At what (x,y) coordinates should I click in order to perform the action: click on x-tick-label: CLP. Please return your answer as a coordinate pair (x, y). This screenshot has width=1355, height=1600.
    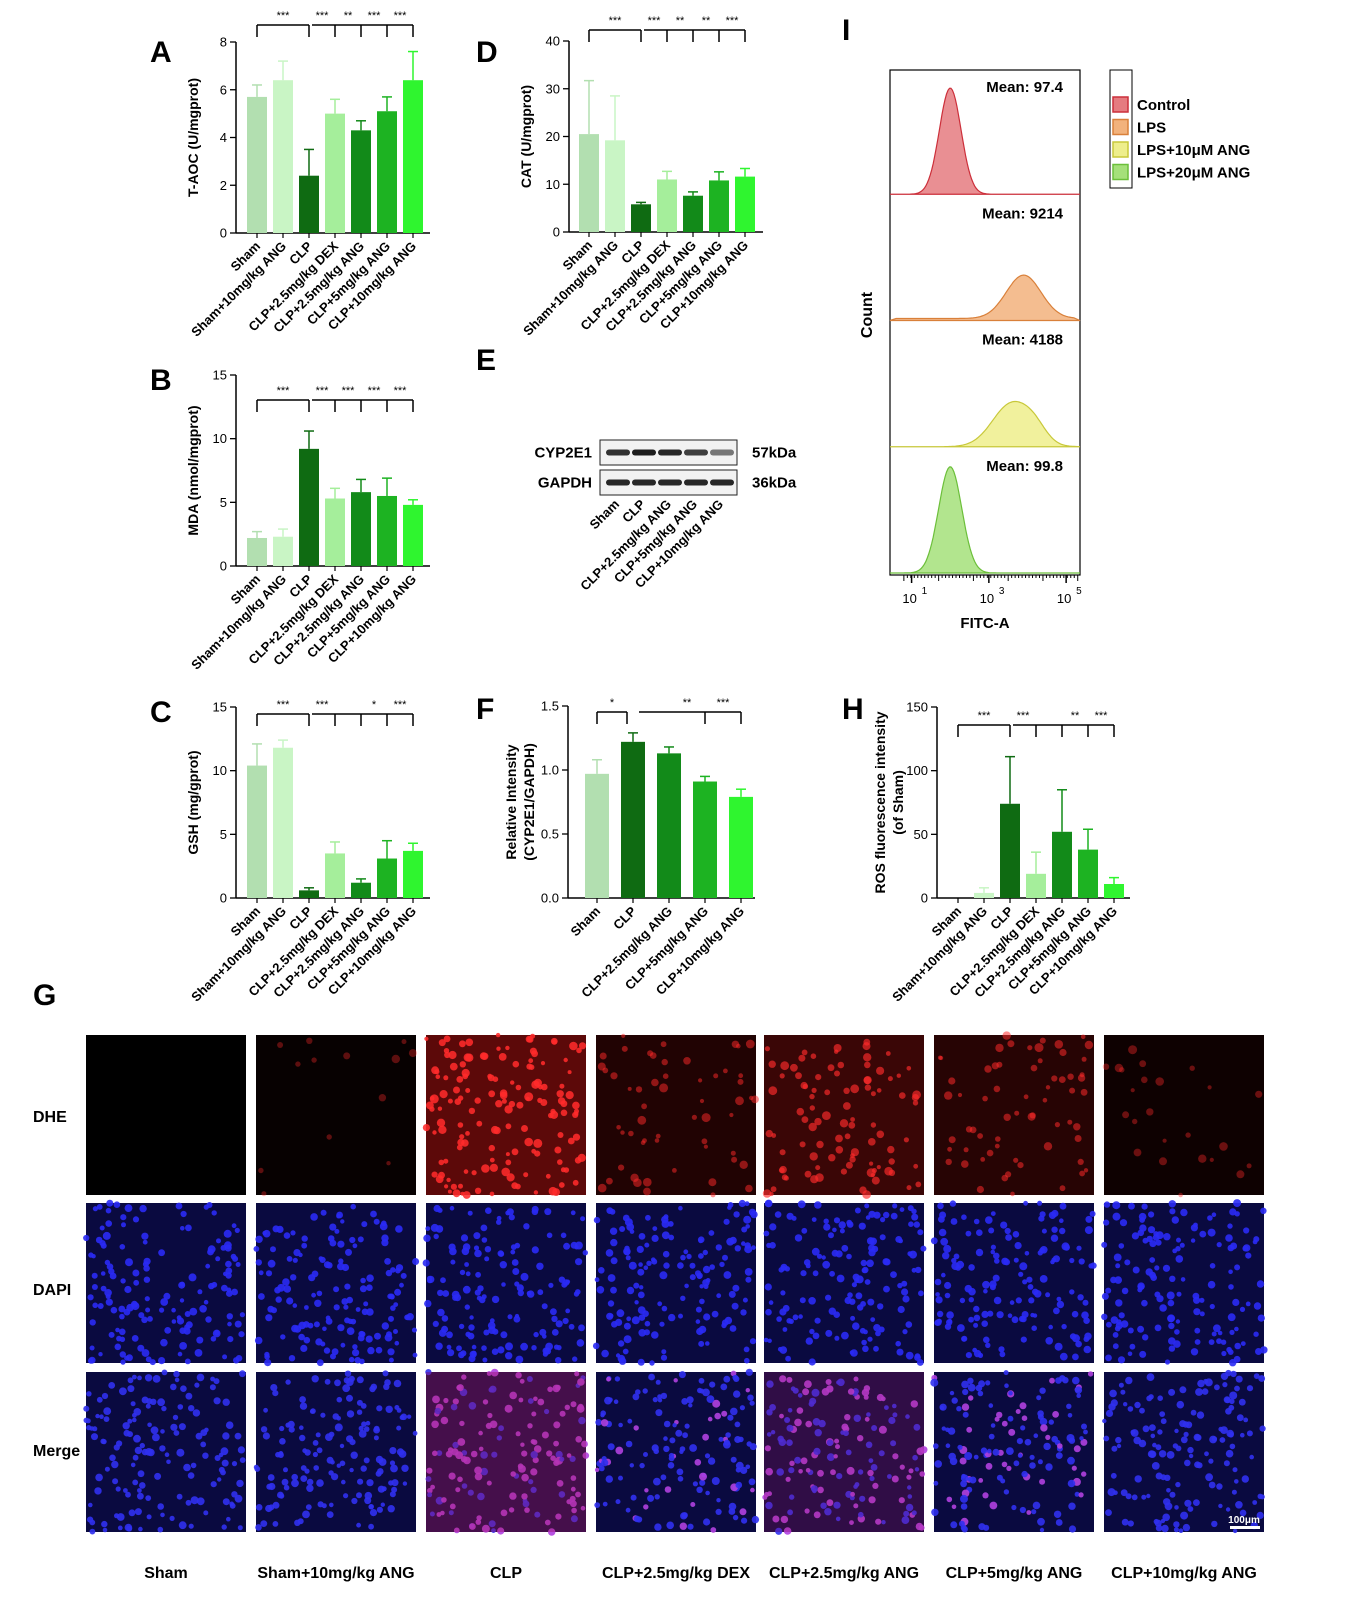
    Looking at the image, I should click on (624, 917).